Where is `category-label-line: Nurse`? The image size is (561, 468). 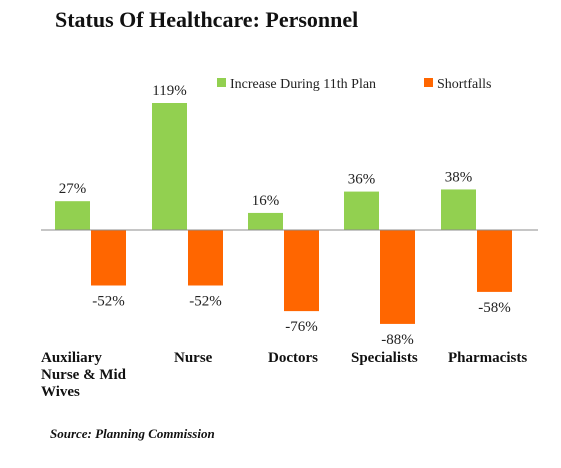 category-label-line: Nurse is located at coordinates (193, 358).